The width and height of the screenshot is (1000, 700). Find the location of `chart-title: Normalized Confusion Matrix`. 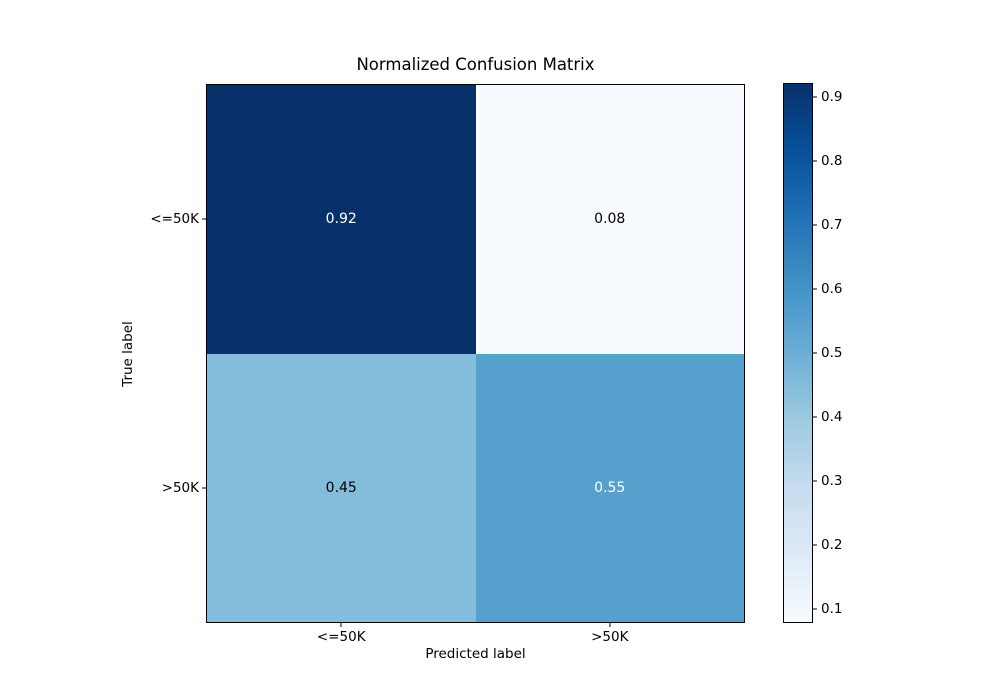

chart-title: Normalized Confusion Matrix is located at coordinates (475, 64).